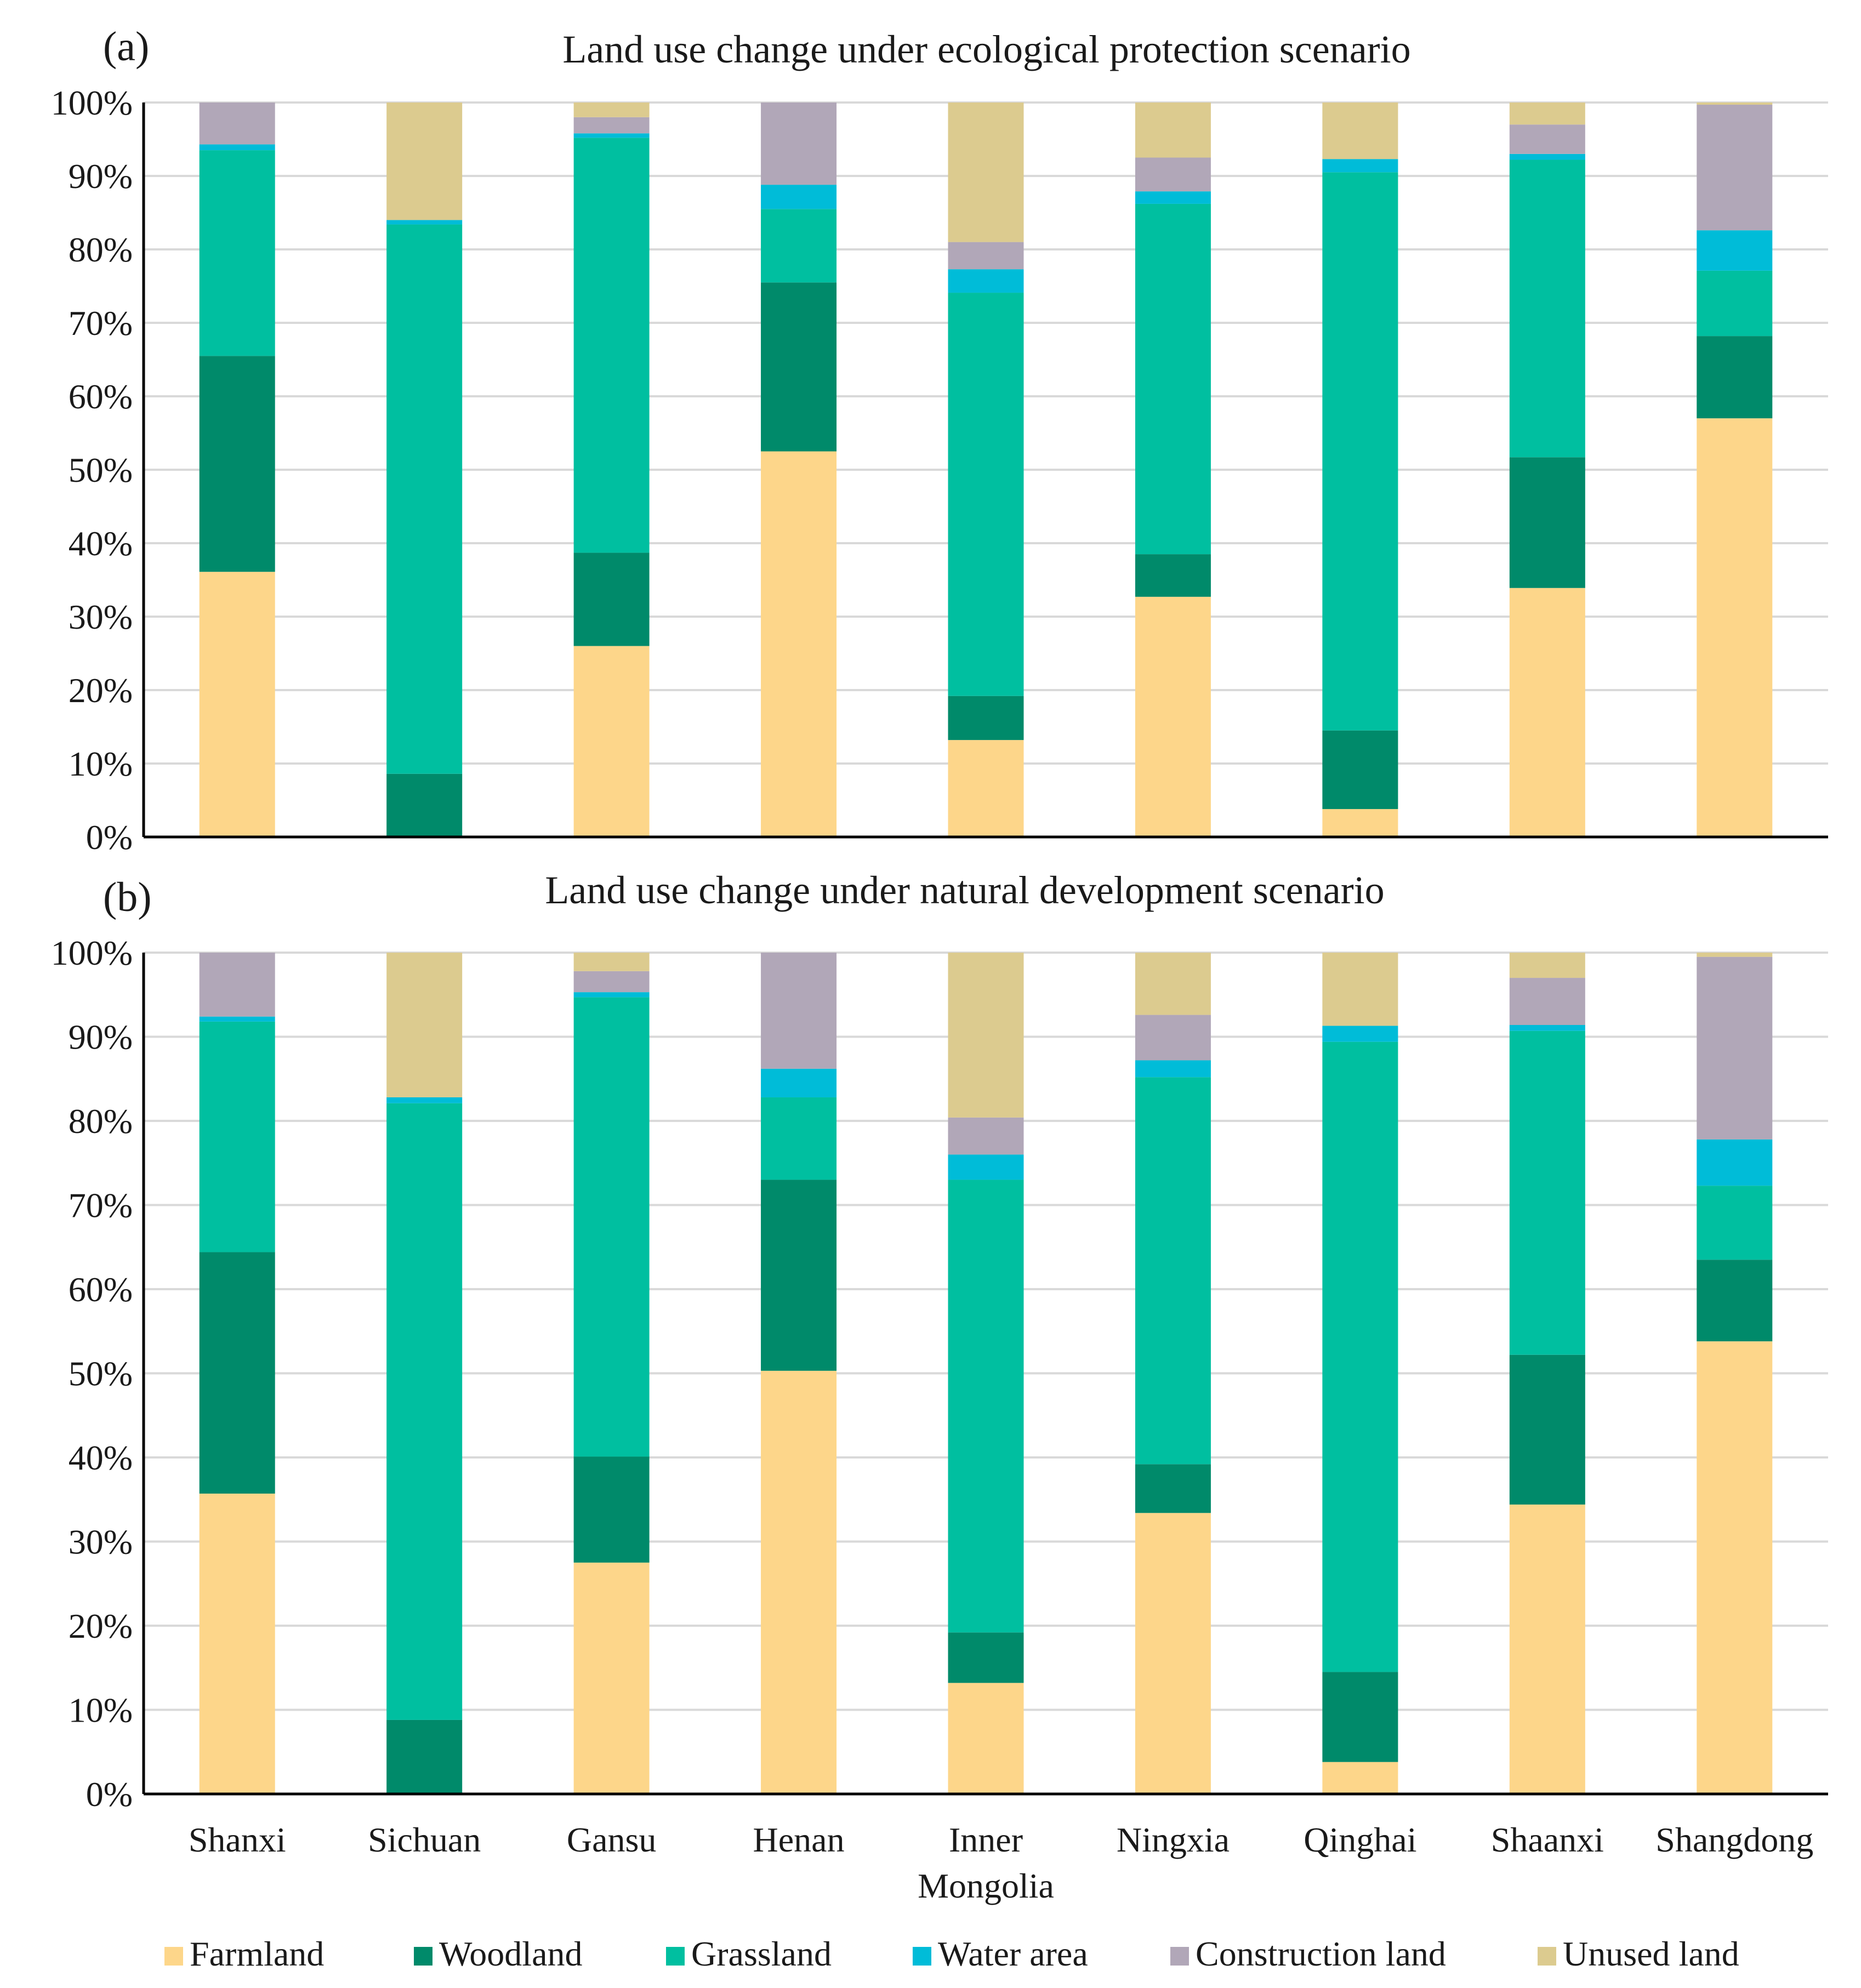  I want to click on y-tick-label: 60%, so click(101, 396).